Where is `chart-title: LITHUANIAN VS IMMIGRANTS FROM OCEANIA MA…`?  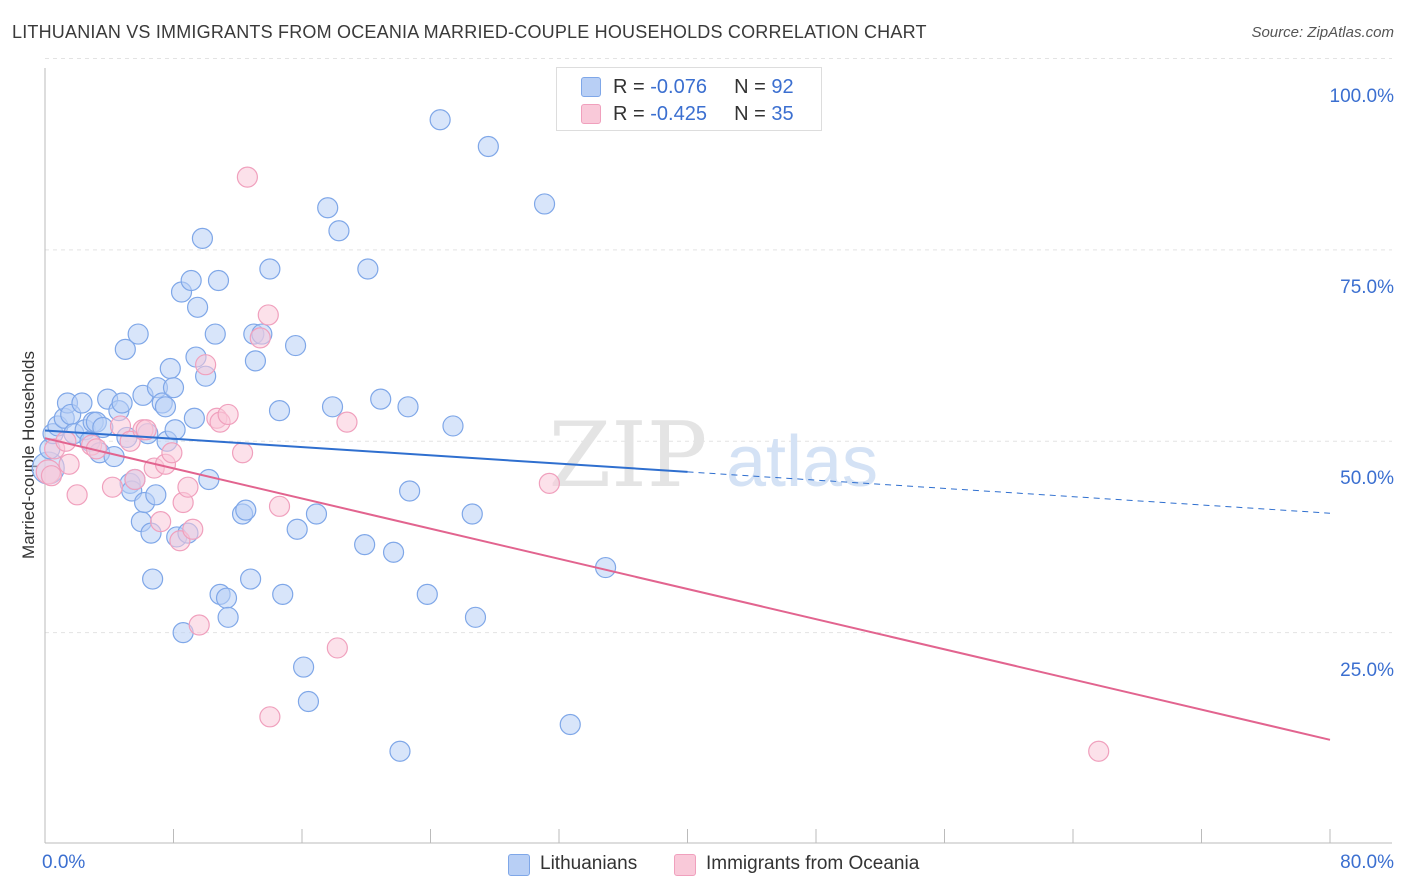
chart-title: LITHUANIAN VS IMMIGRANTS FROM OCEANIA MA… is located at coordinates (469, 32).